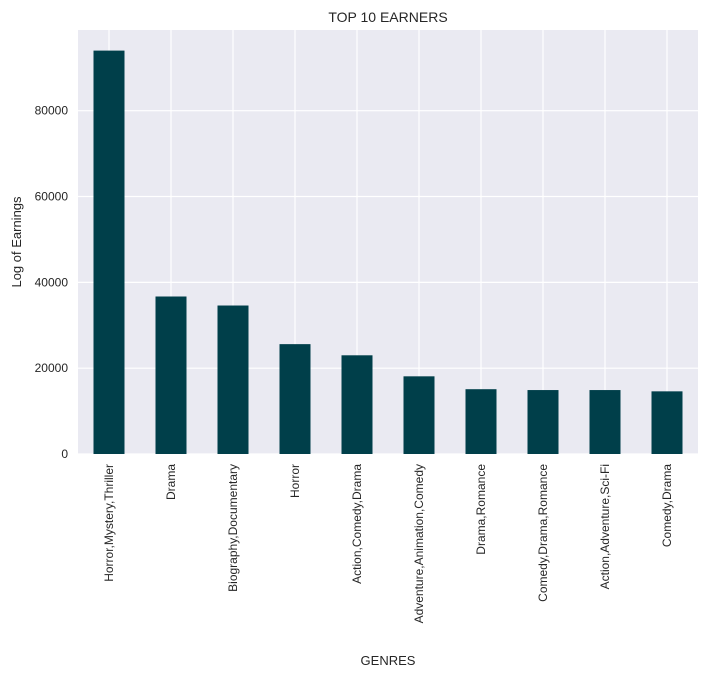  Describe the element at coordinates (357, 524) in the screenshot. I see `x-tick-label: Action,Comedy,Drama` at that location.